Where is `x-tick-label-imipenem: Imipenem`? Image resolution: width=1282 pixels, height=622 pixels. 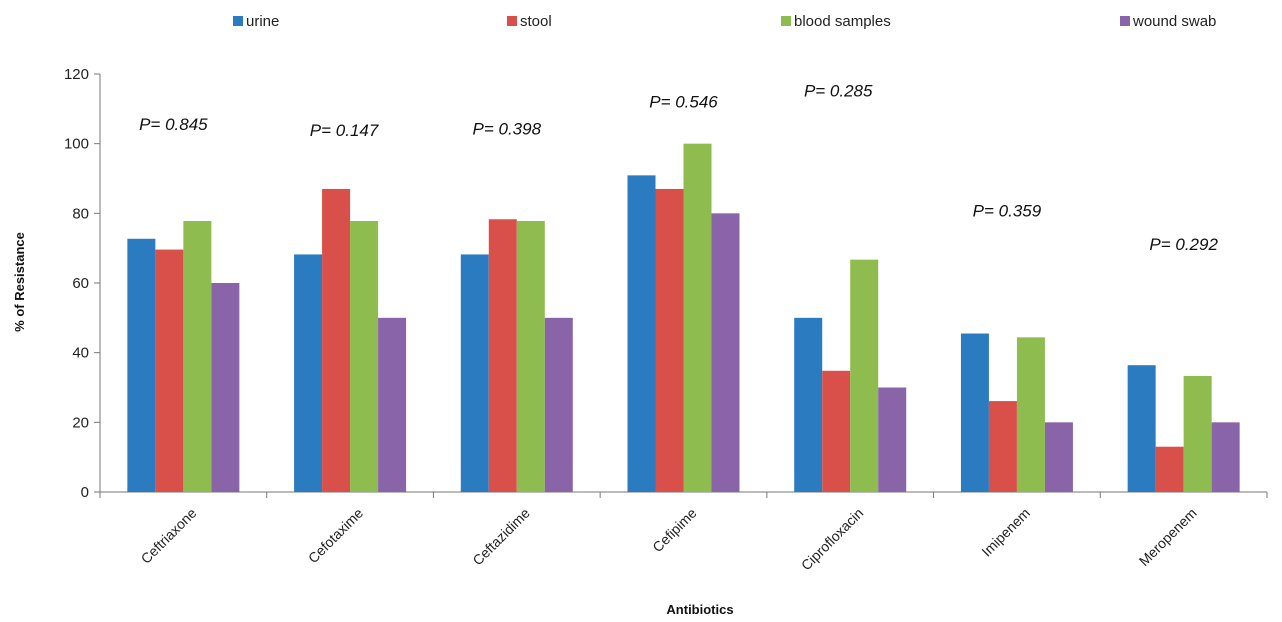 x-tick-label-imipenem: Imipenem is located at coordinates (1005, 532).